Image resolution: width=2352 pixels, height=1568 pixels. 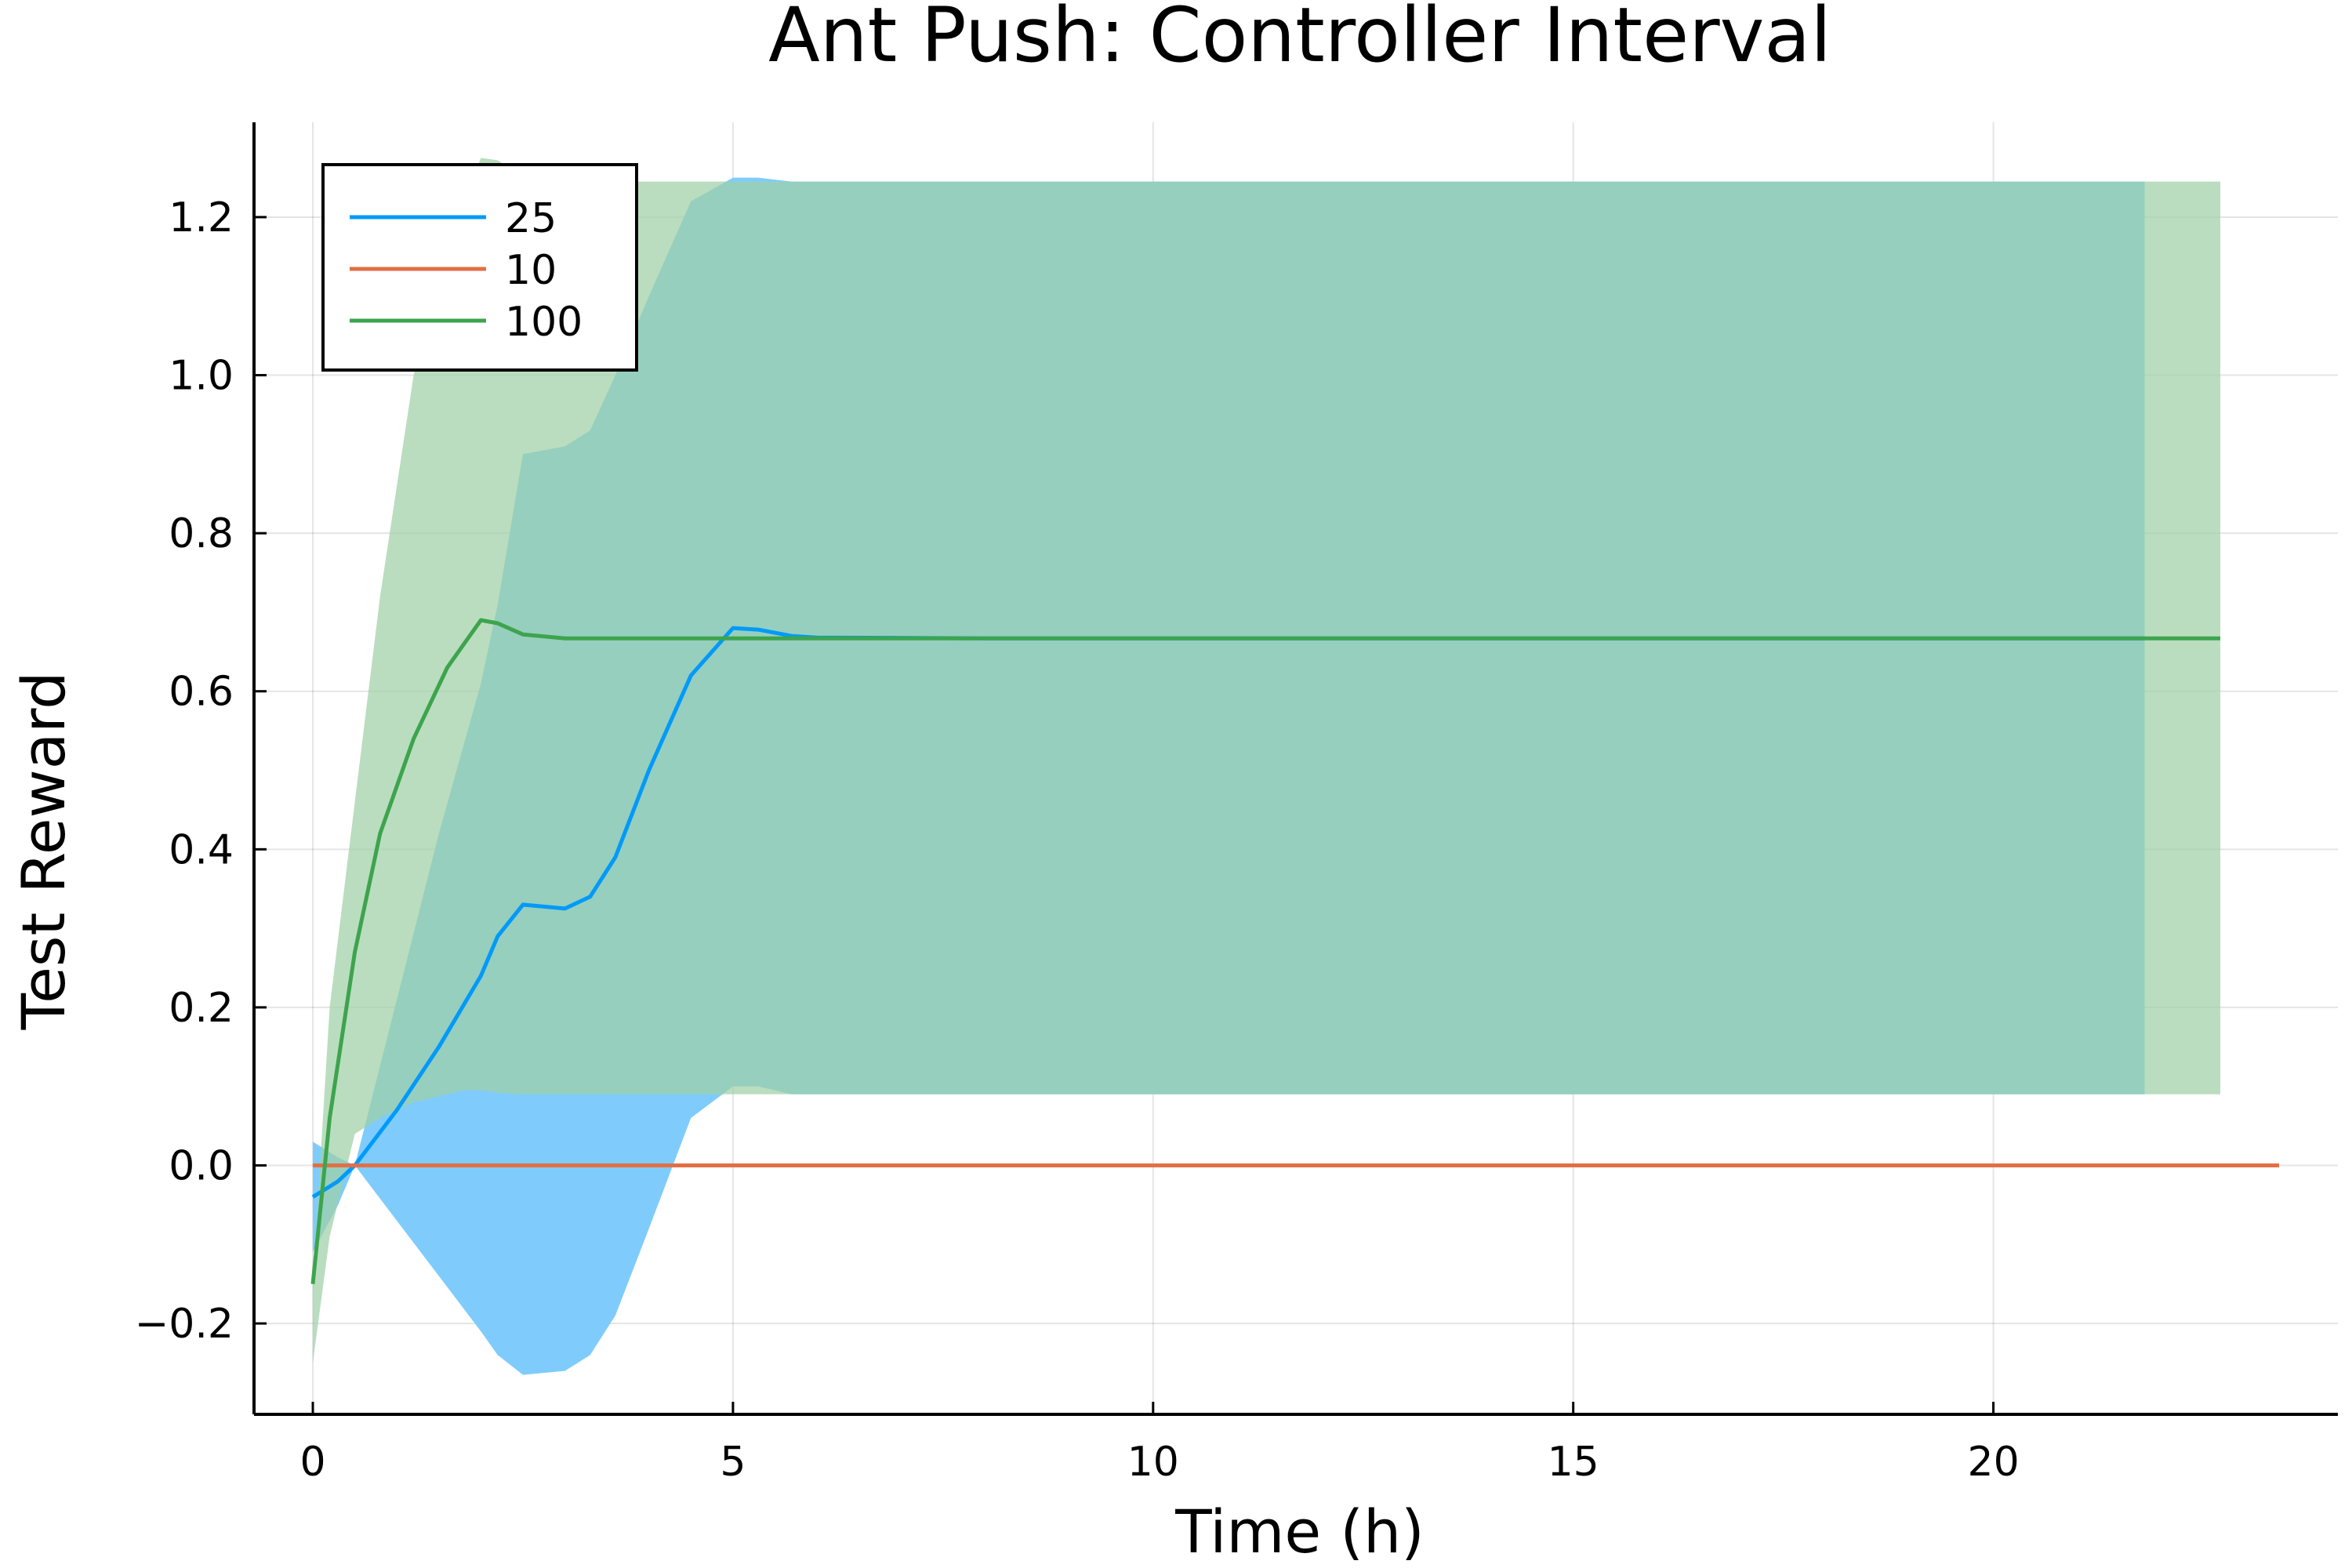 I want to click on x-axis-label: Time (h), so click(x=1299, y=1531).